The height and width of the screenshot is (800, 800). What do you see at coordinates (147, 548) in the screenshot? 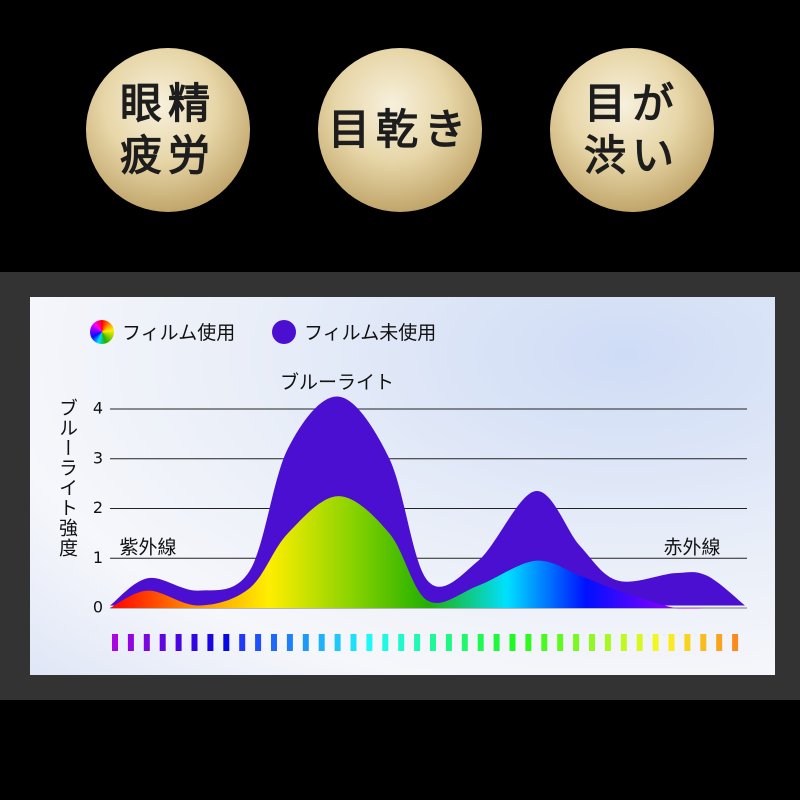
I see `annotation: 紫外線` at bounding box center [147, 548].